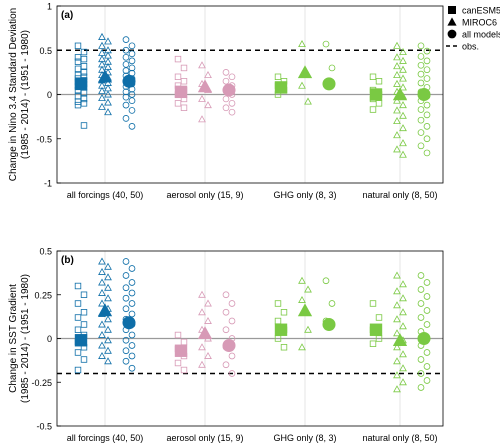 The width and height of the screenshot is (500, 444). I want to click on legend-square-swatch, so click(452, 10).